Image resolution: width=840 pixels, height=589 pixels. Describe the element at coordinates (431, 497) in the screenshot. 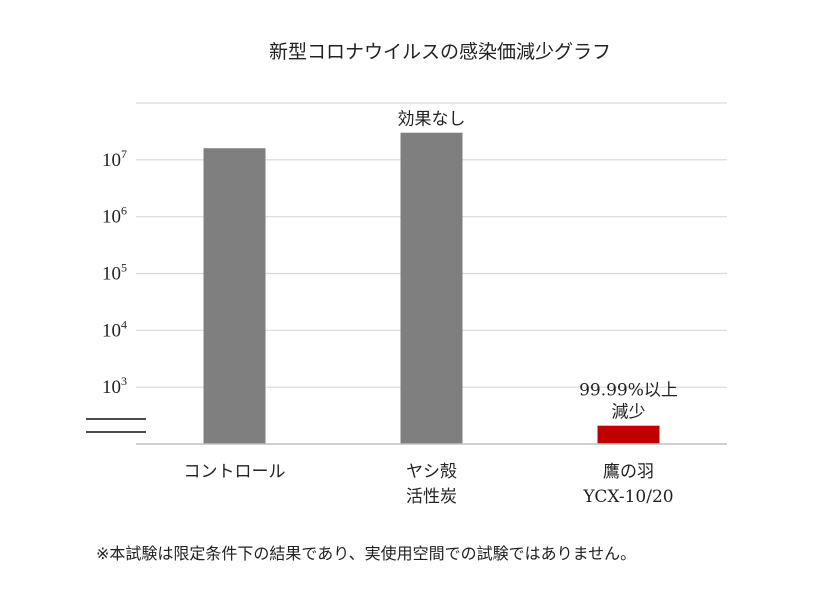

I see `x-category-label: 活性炭` at that location.